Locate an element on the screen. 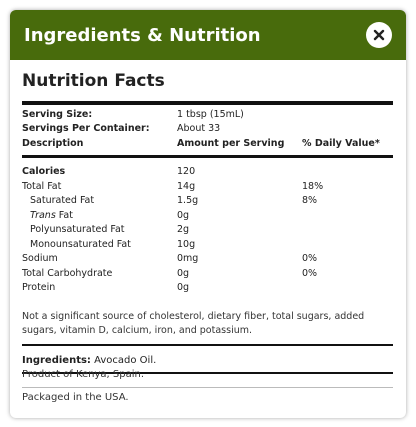 The image size is (416, 427). modal-title: Ingredients & Nutrition is located at coordinates (142, 35).